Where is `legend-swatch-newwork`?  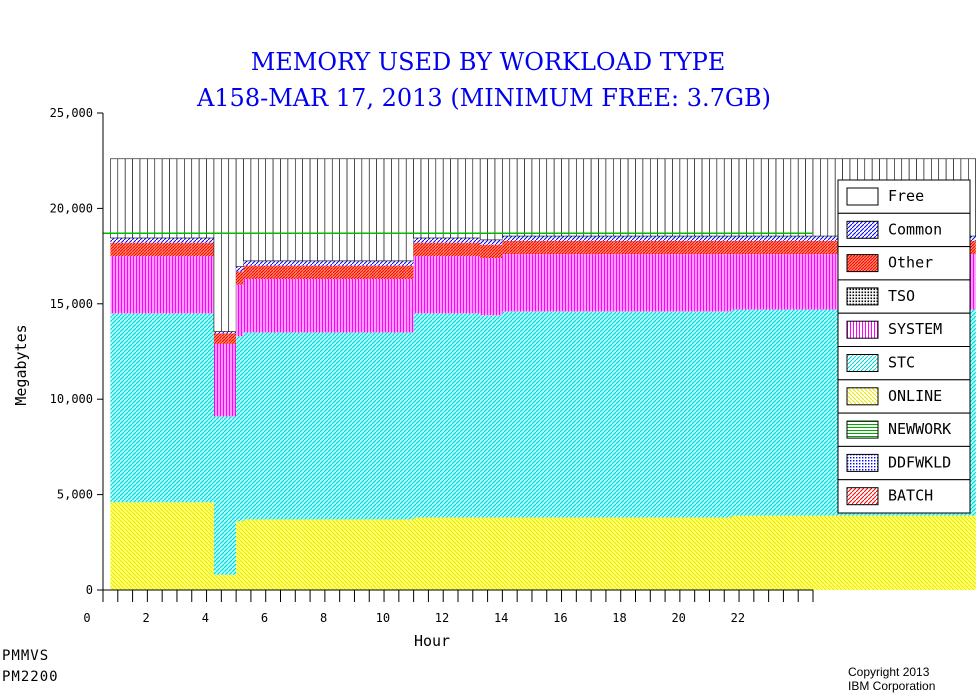
legend-swatch-newwork is located at coordinates (862, 429).